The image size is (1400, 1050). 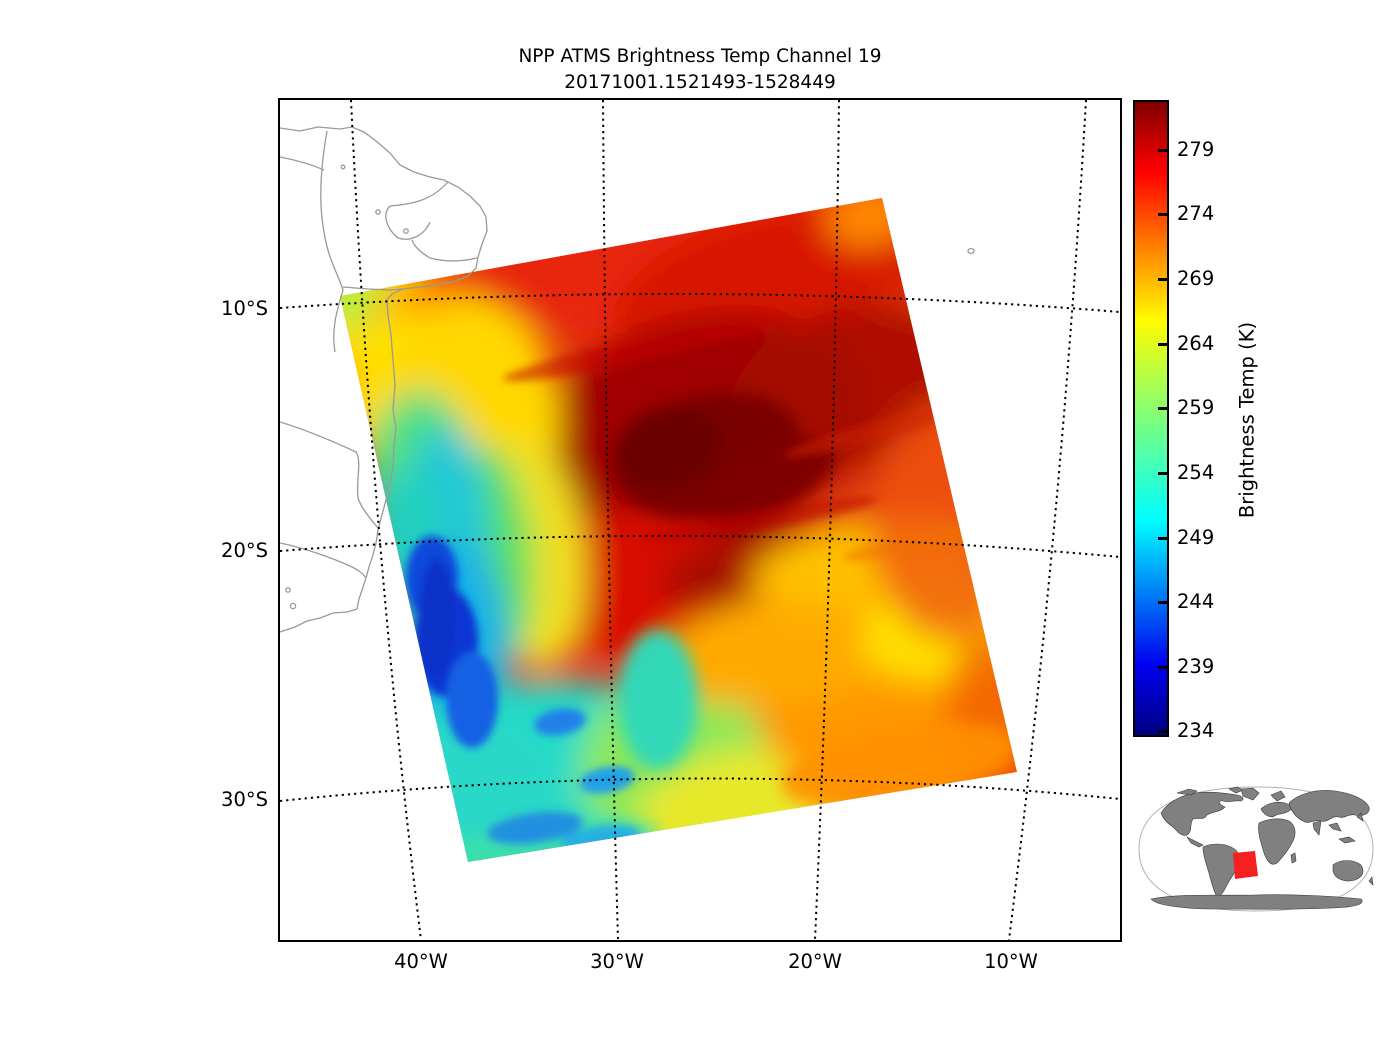 What do you see at coordinates (244, 550) in the screenshot?
I see `lat-tick-20s: 20°S` at bounding box center [244, 550].